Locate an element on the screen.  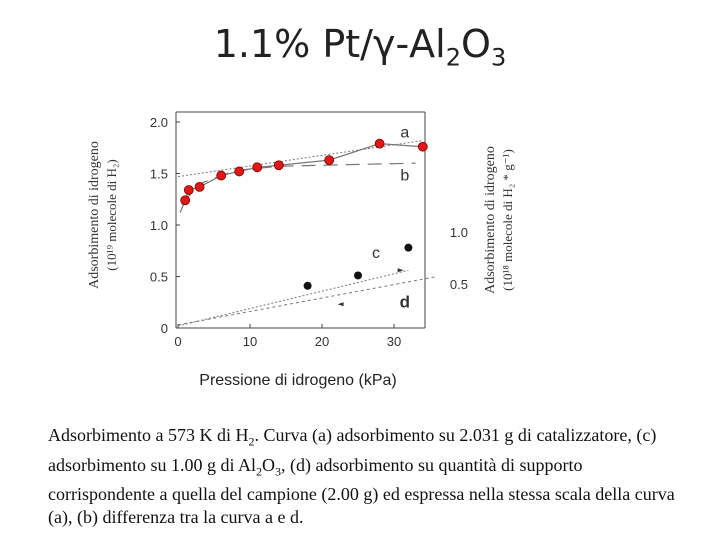
y-axis-label-left-1: Adsorbimento di idrogeno is located at coordinates (94, 215).